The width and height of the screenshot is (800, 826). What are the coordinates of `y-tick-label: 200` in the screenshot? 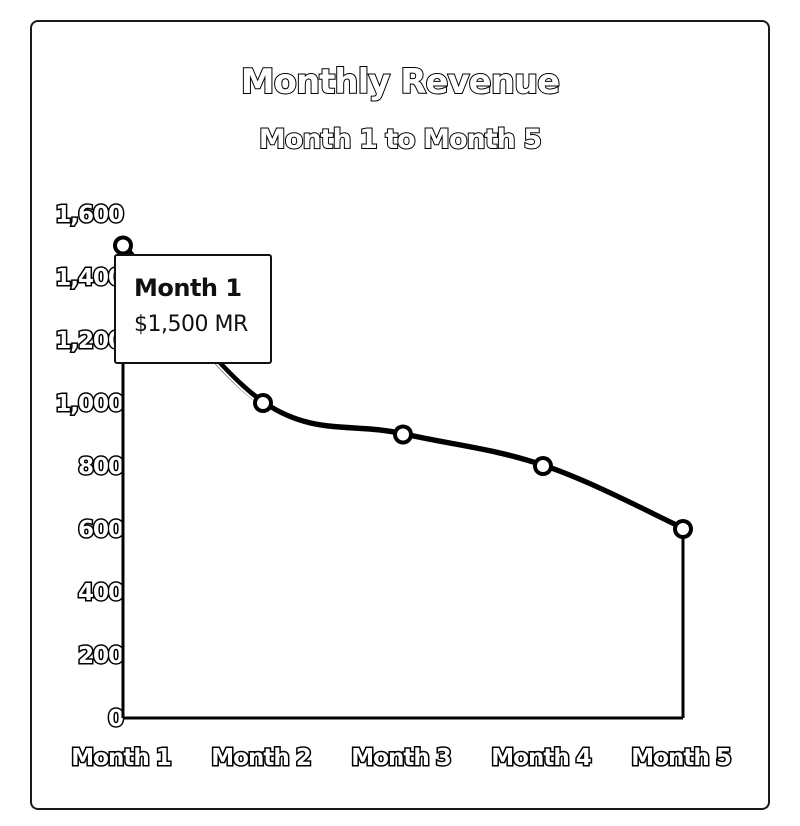 It's located at (100, 656).